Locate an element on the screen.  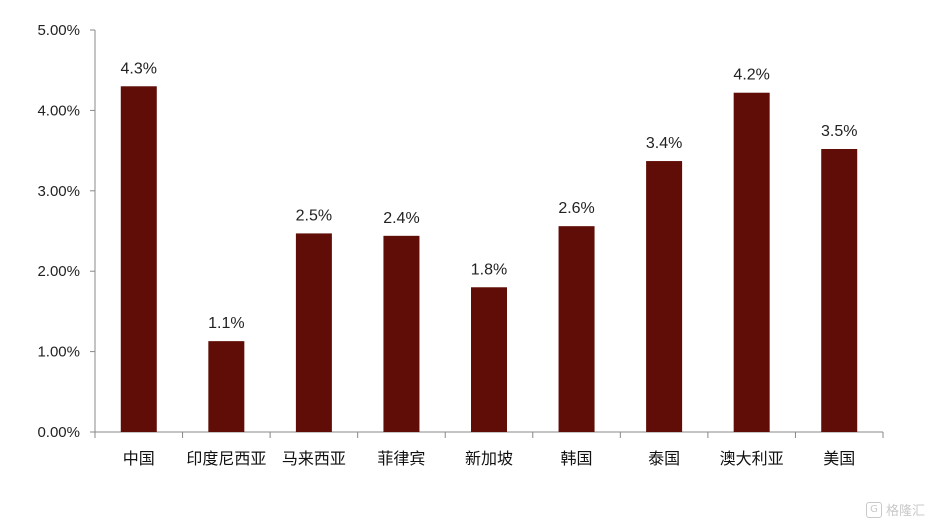
data-label: 1.8% is located at coordinates (489, 269).